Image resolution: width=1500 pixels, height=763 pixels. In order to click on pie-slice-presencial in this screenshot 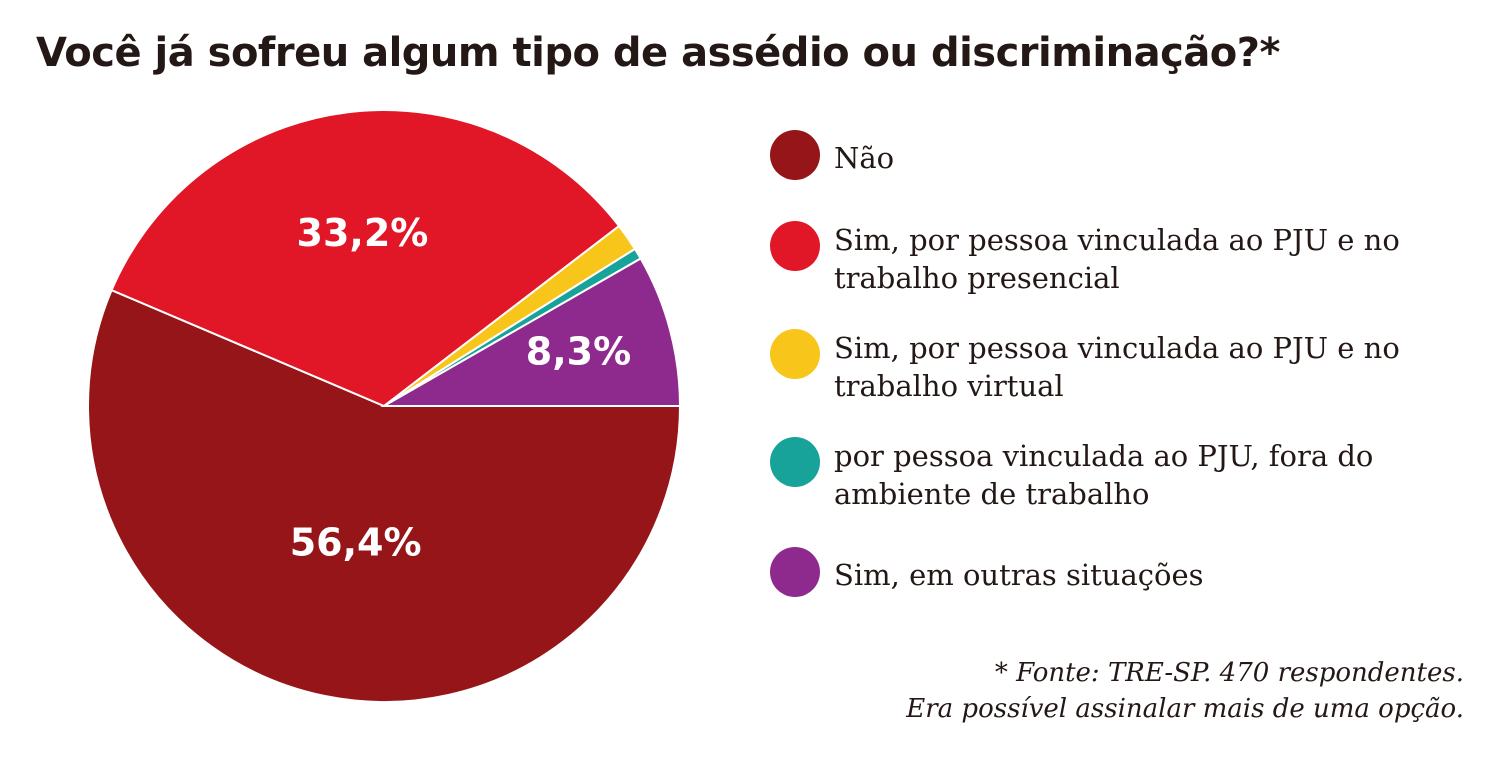, I will do `click(365, 258)`.